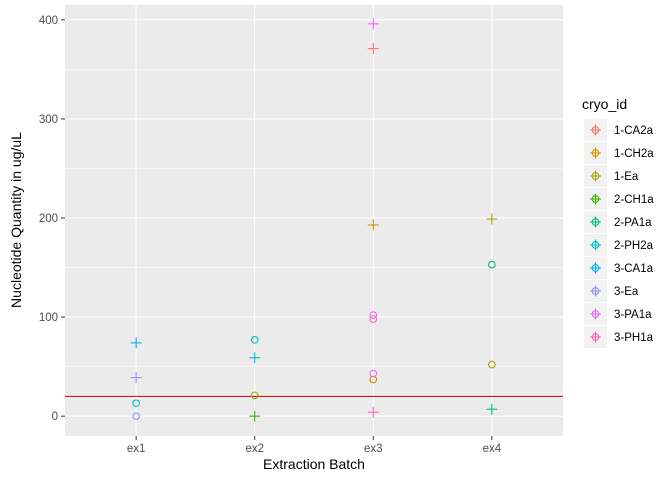  I want to click on x-axis-ticks: ex1 ex2 ex3 ex4, so click(314, 445).